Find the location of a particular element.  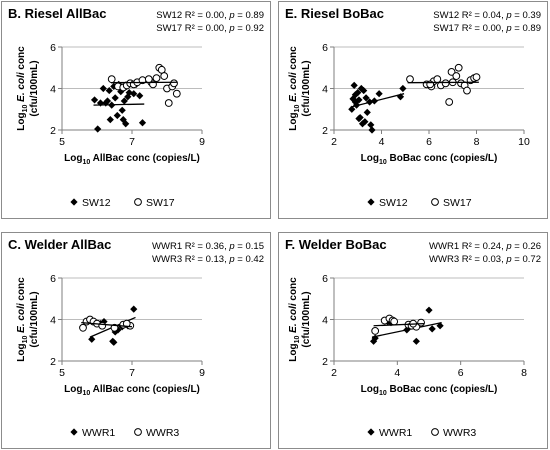

chart-title: E. Riesel BoBac is located at coordinates (334, 13).